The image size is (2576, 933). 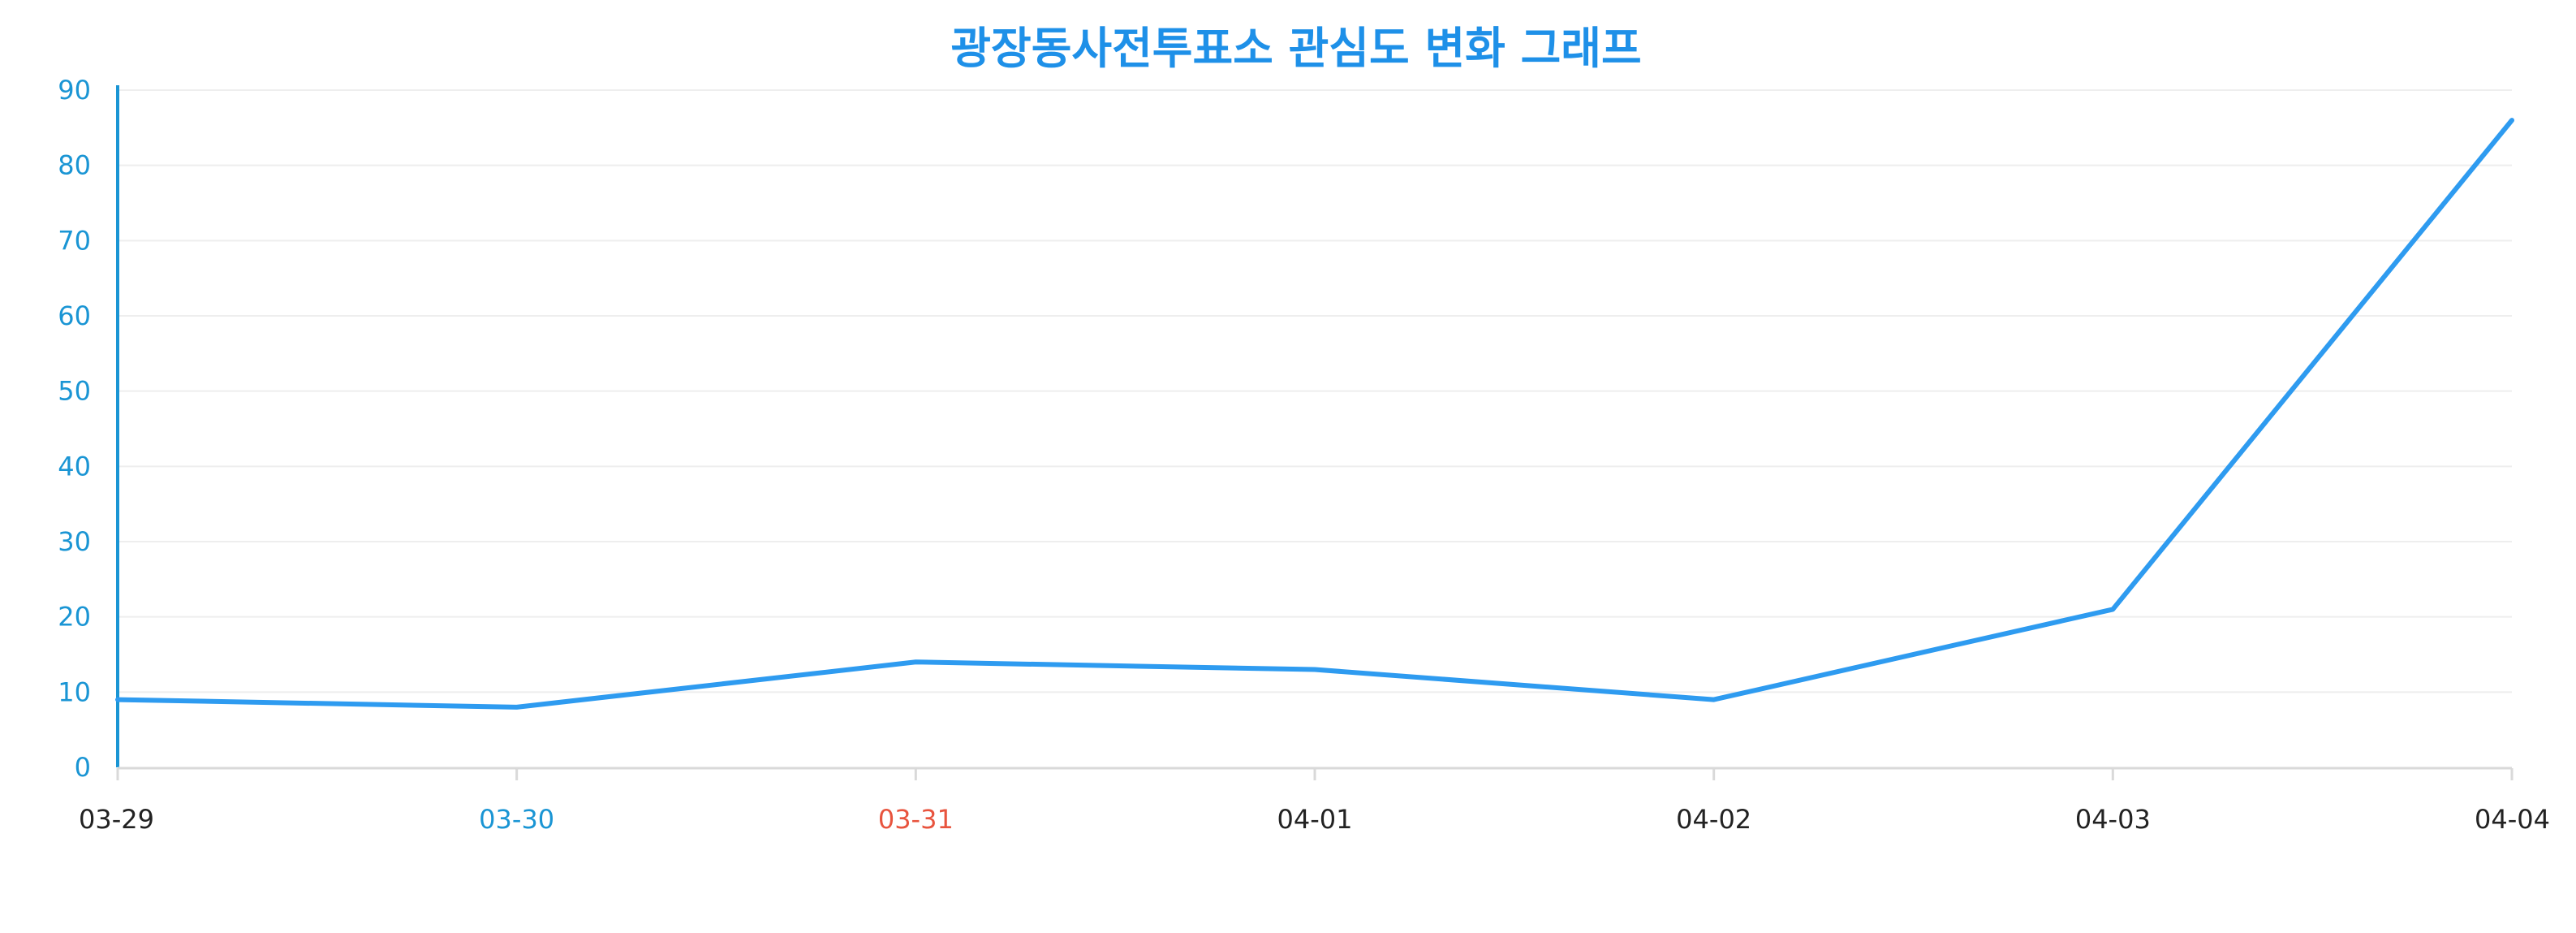 I want to click on y-tick-label: 50, so click(x=75, y=391).